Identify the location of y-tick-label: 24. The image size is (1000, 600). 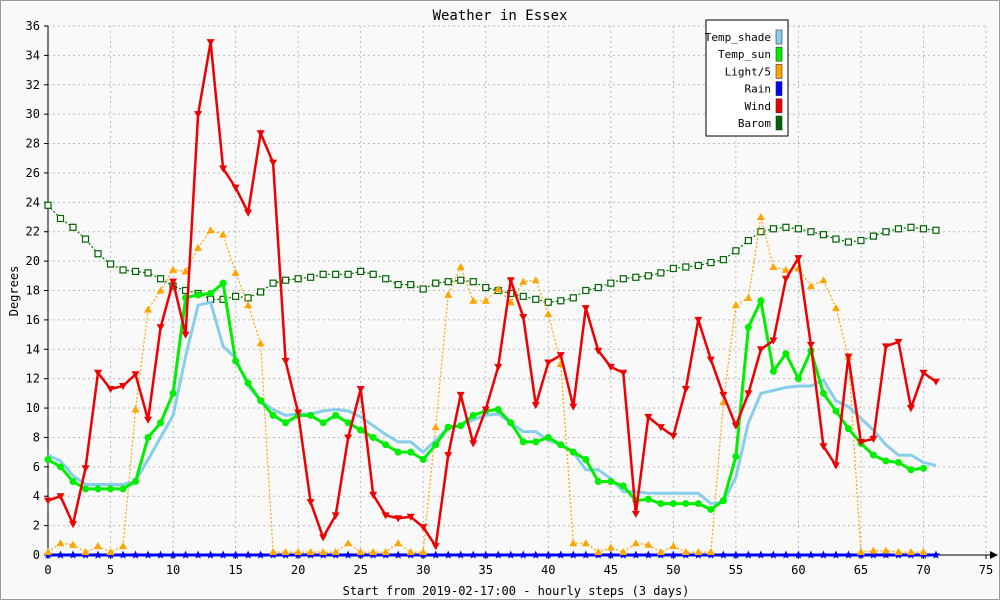
(33, 202).